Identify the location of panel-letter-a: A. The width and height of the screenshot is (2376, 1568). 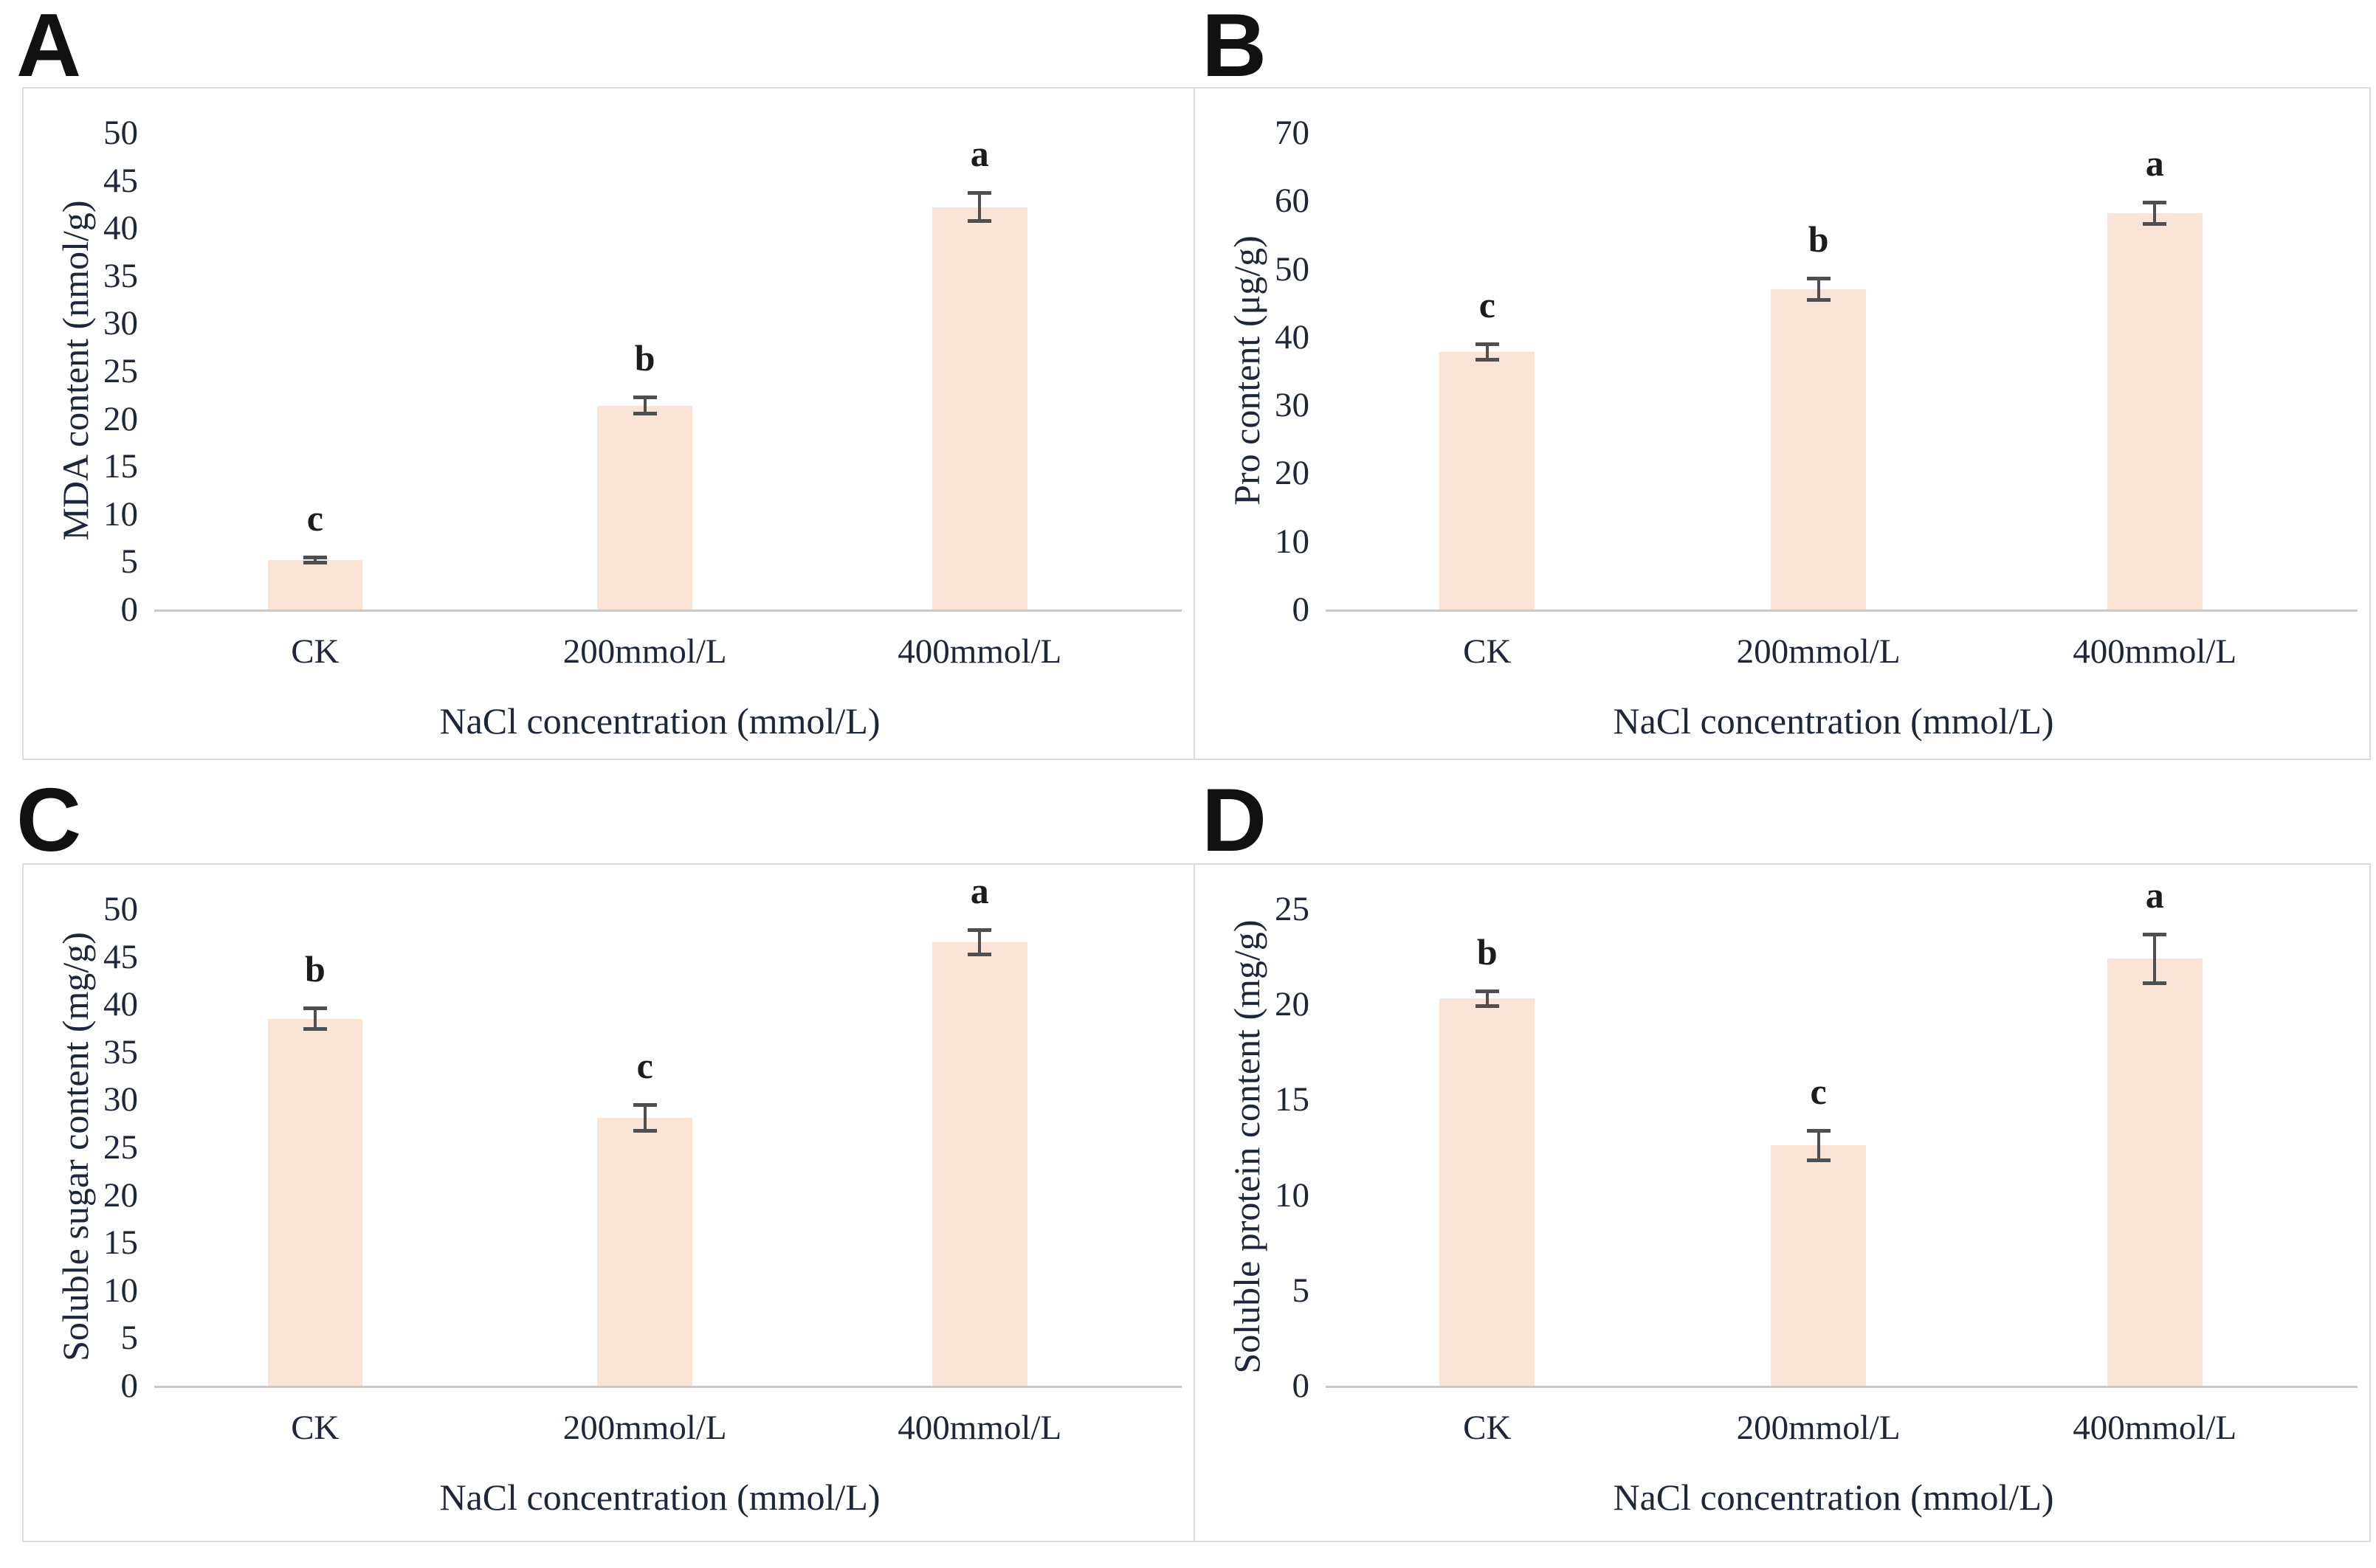
(49, 47).